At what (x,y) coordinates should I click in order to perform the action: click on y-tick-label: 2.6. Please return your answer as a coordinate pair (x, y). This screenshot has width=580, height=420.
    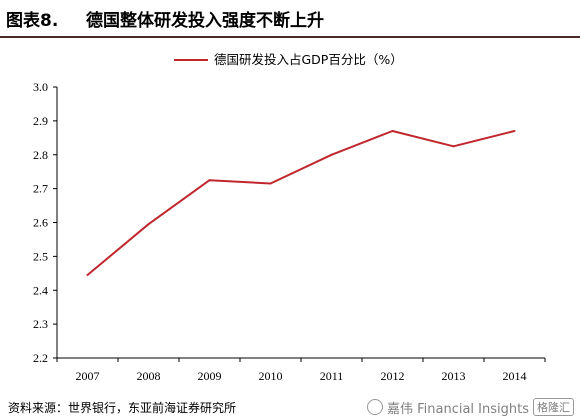
    Looking at the image, I should click on (40, 223).